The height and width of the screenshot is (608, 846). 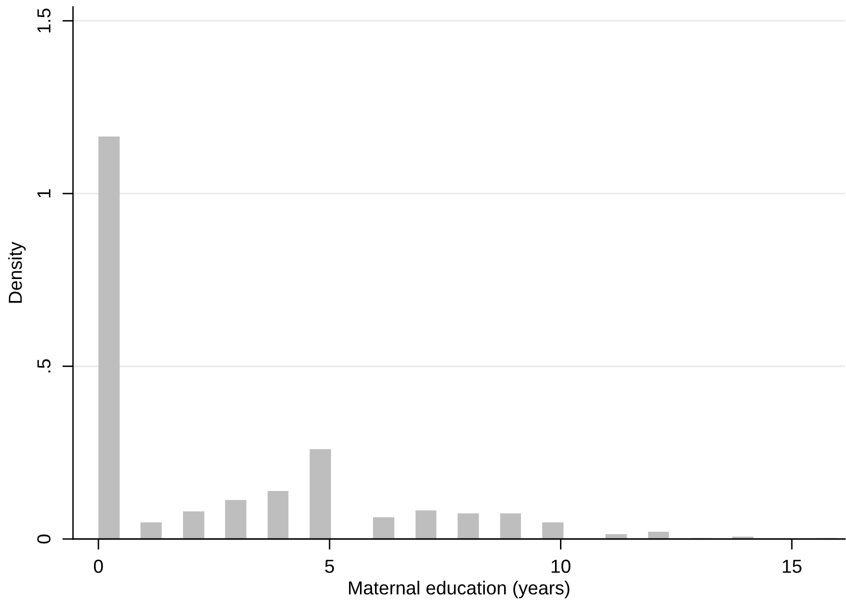 I want to click on x-tick-label: 10, so click(x=561, y=566).